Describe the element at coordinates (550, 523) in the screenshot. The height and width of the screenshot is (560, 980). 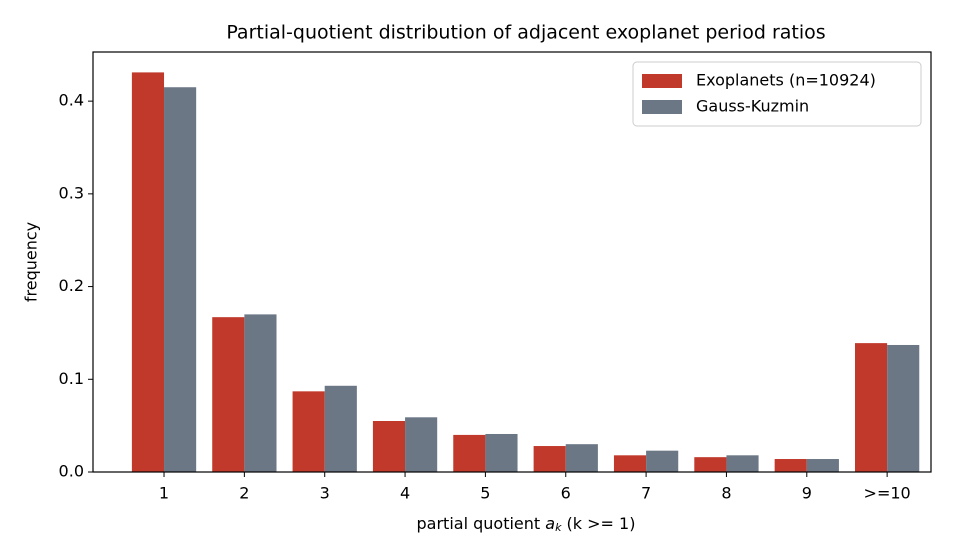
I see `x-label-symbol: a` at that location.